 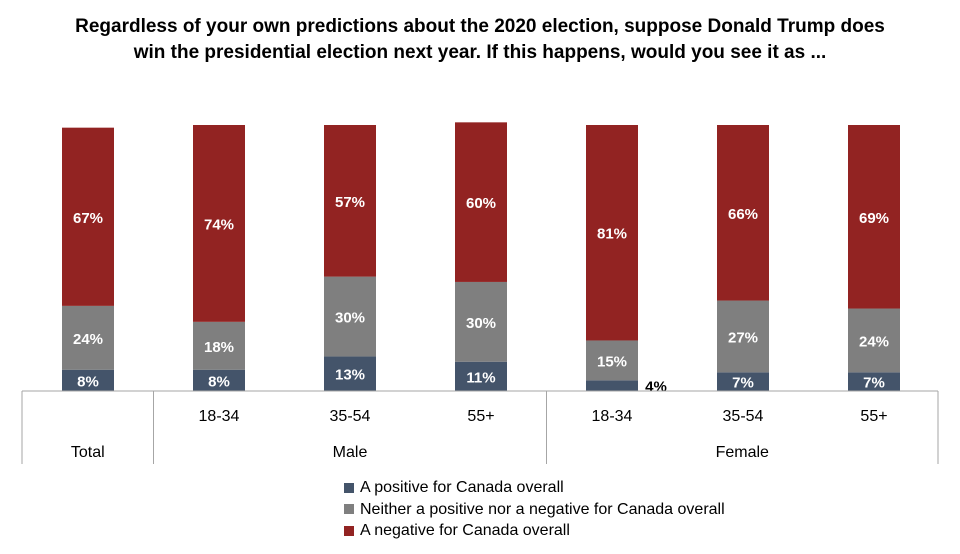 I want to click on data-label: 13%, so click(x=350, y=375).